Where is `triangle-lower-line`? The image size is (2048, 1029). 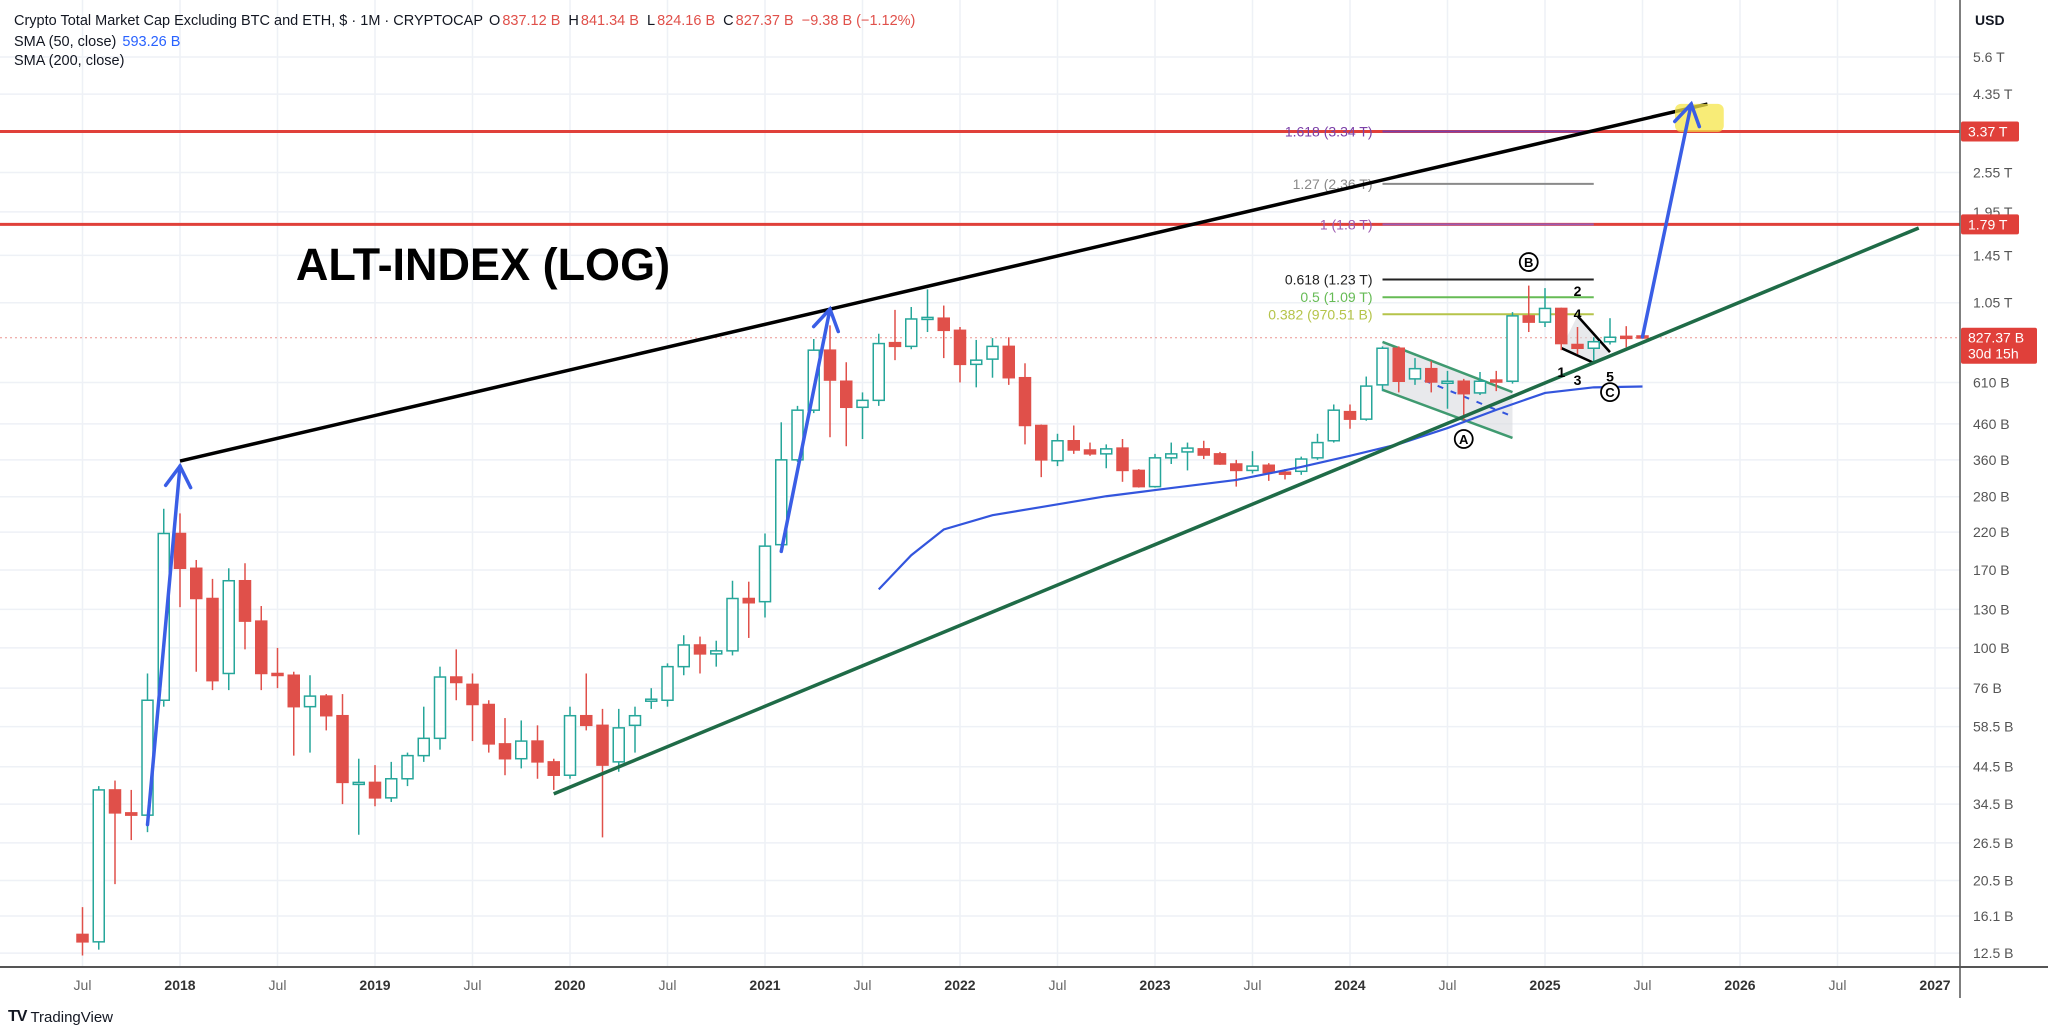 triangle-lower-line is located at coordinates (1577, 355).